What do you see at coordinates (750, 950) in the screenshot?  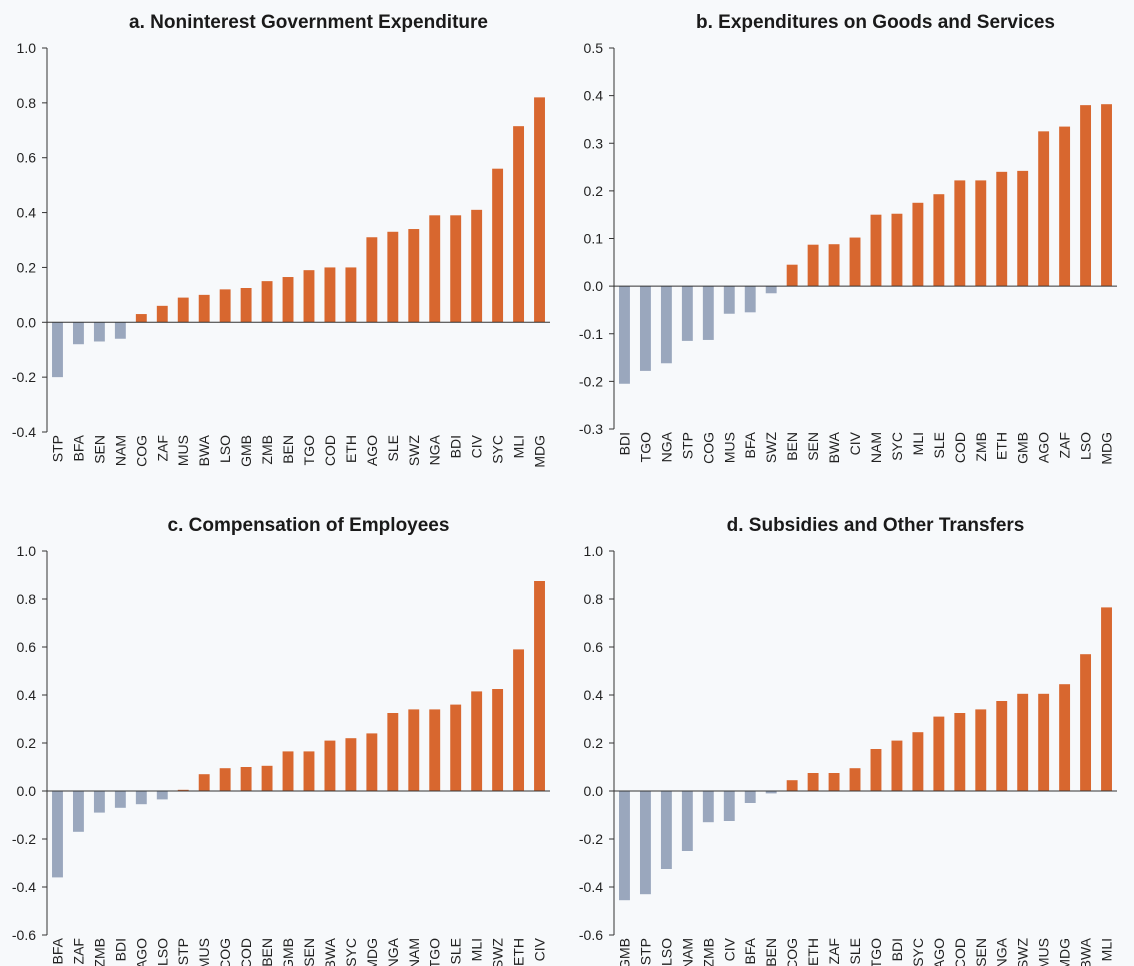 I see `x-tick-label: BFA` at bounding box center [750, 950].